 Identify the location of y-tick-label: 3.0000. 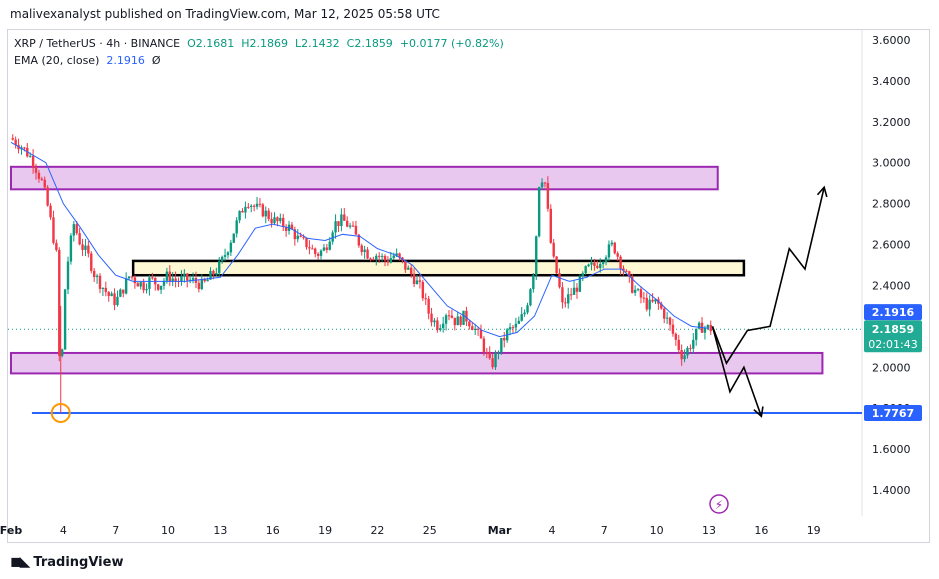
(891, 163).